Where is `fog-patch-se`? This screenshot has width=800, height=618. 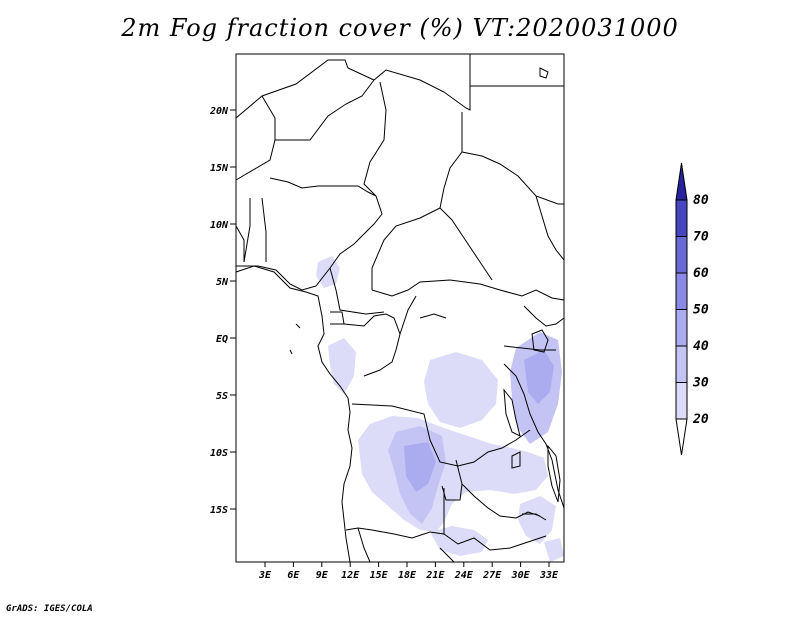 fog-patch-se is located at coordinates (537, 520).